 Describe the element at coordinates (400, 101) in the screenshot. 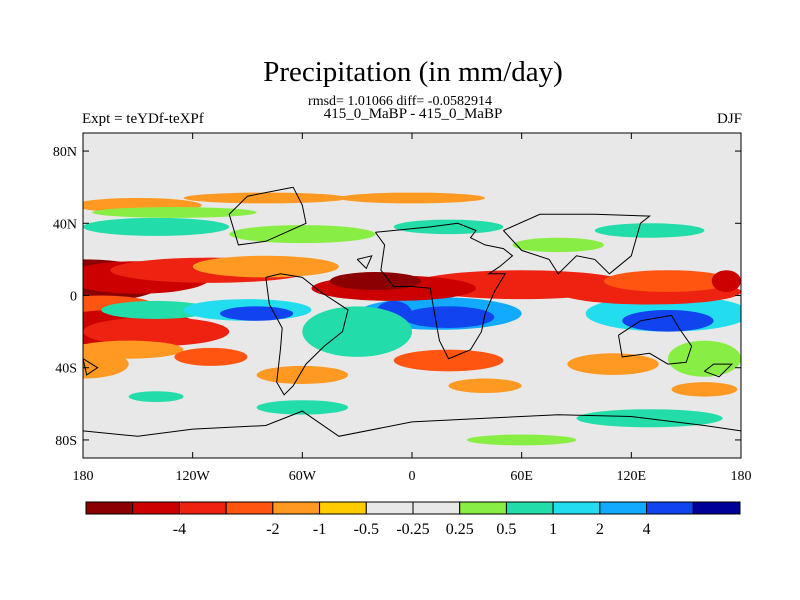

I see `stats-line: rmsd= 1.01066 diff= -0.0582914` at that location.